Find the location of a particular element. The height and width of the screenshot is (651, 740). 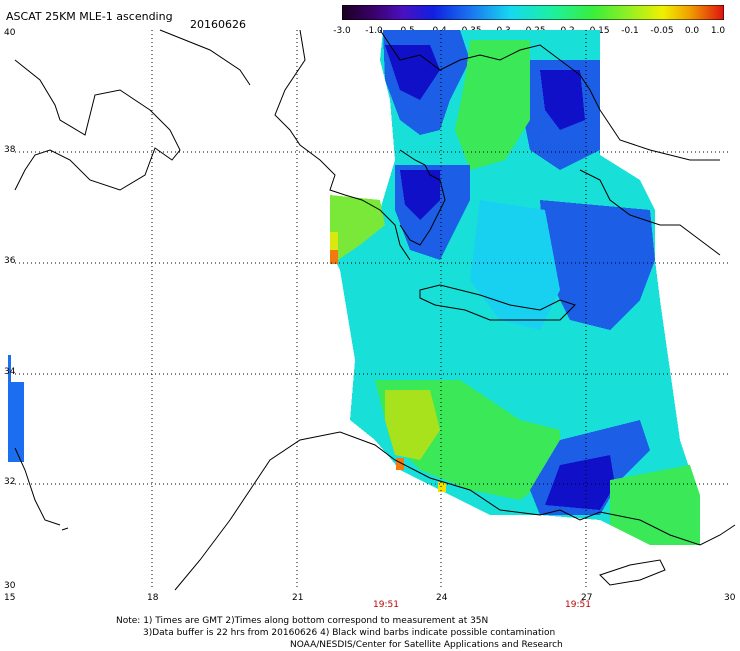

swath-cyan-band is located at coordinates (515, 265).